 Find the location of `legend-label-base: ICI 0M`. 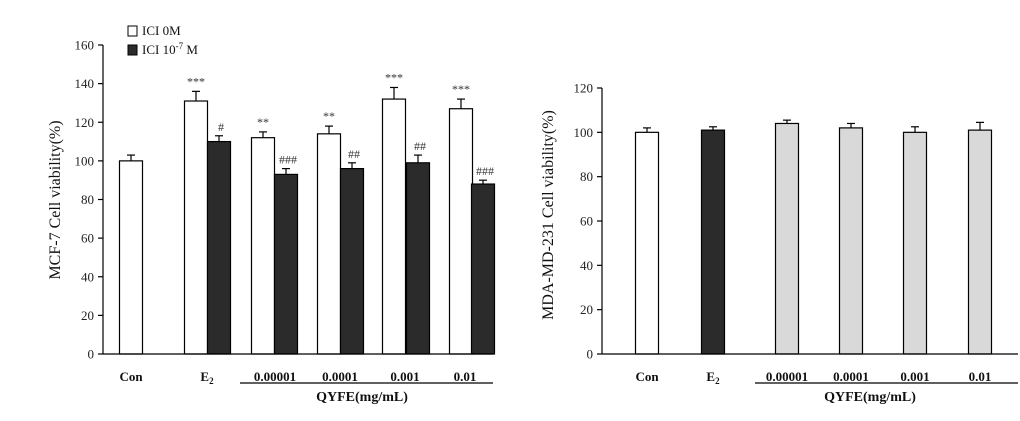

legend-label-base: ICI 0M is located at coordinates (161, 30).